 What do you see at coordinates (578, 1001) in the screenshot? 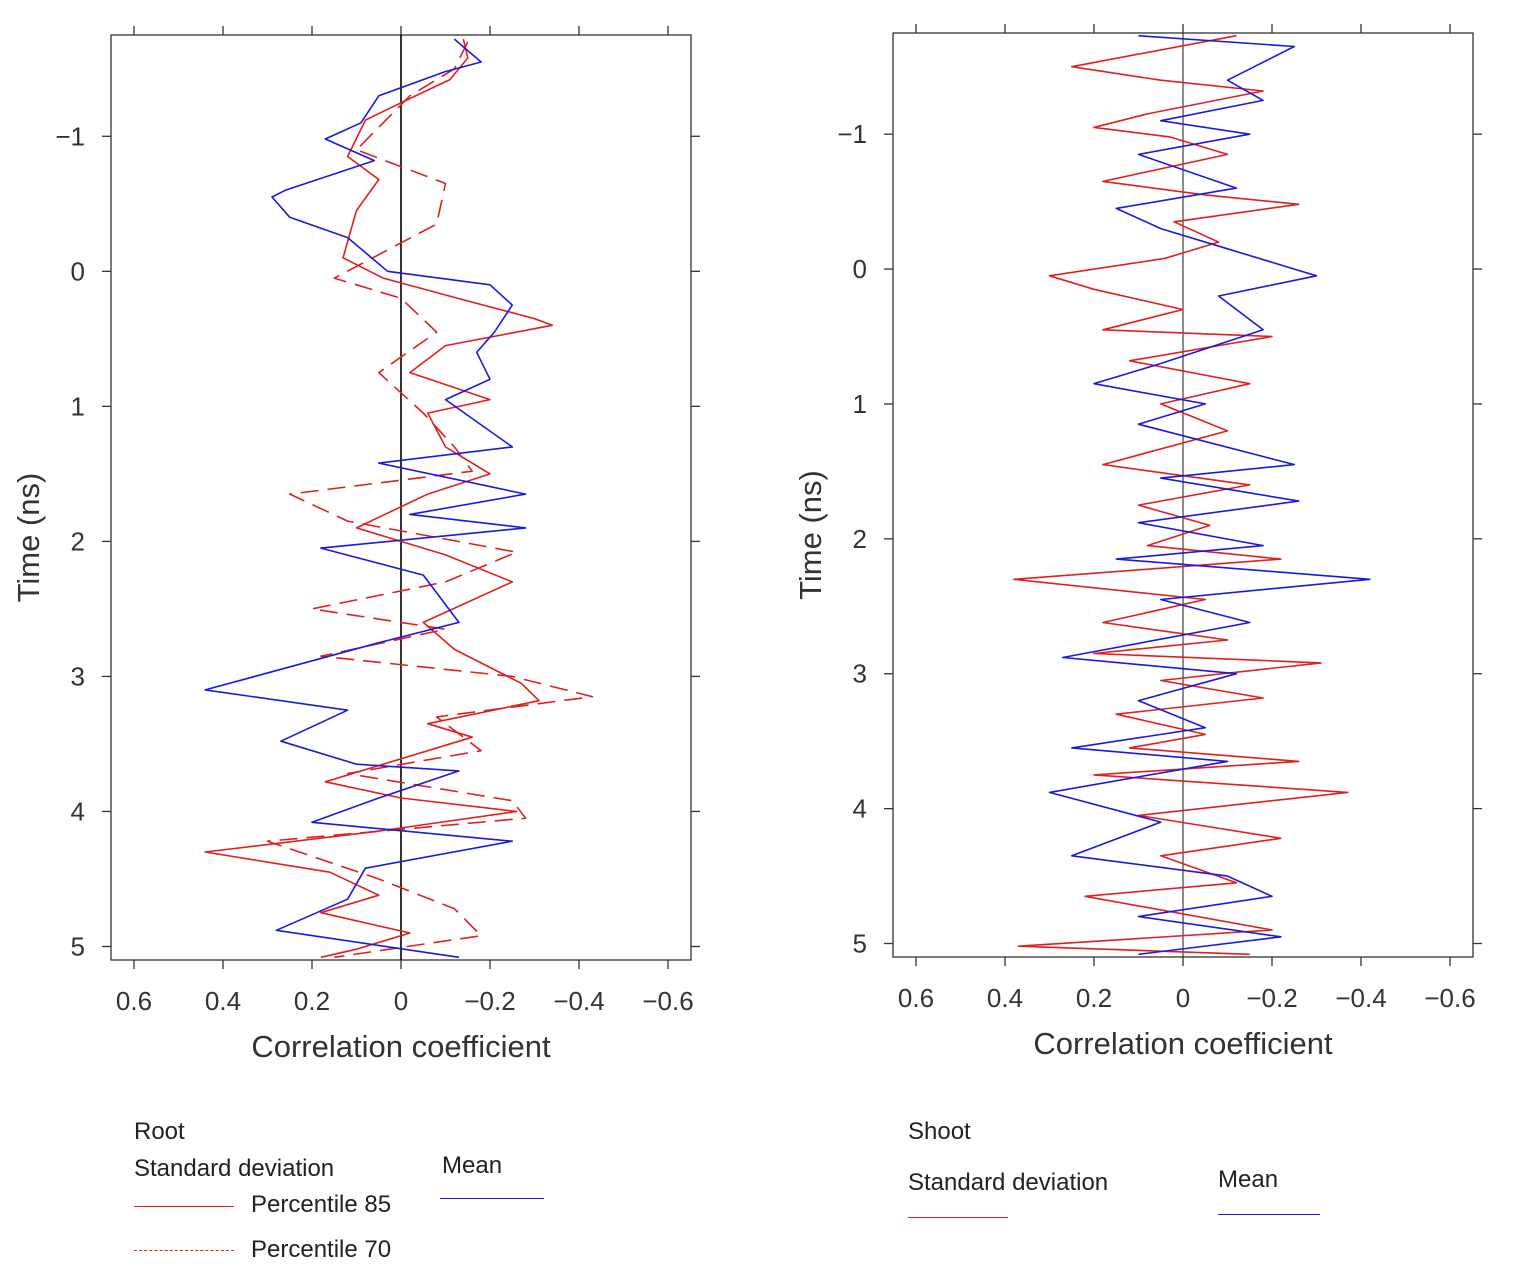
I see `root-xtick-label: −0.4` at bounding box center [578, 1001].